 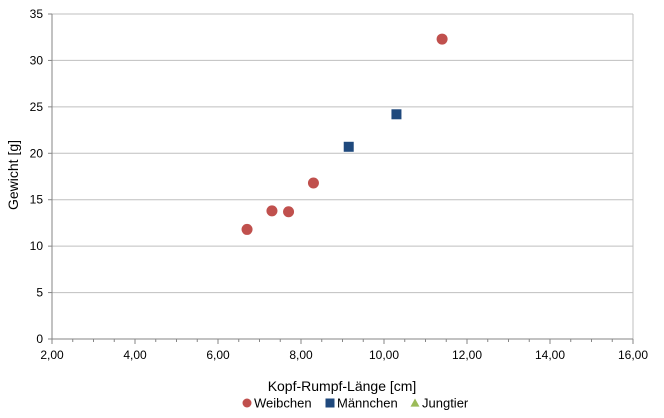 What do you see at coordinates (37, 246) in the screenshot?
I see `y-tick-label: 10` at bounding box center [37, 246].